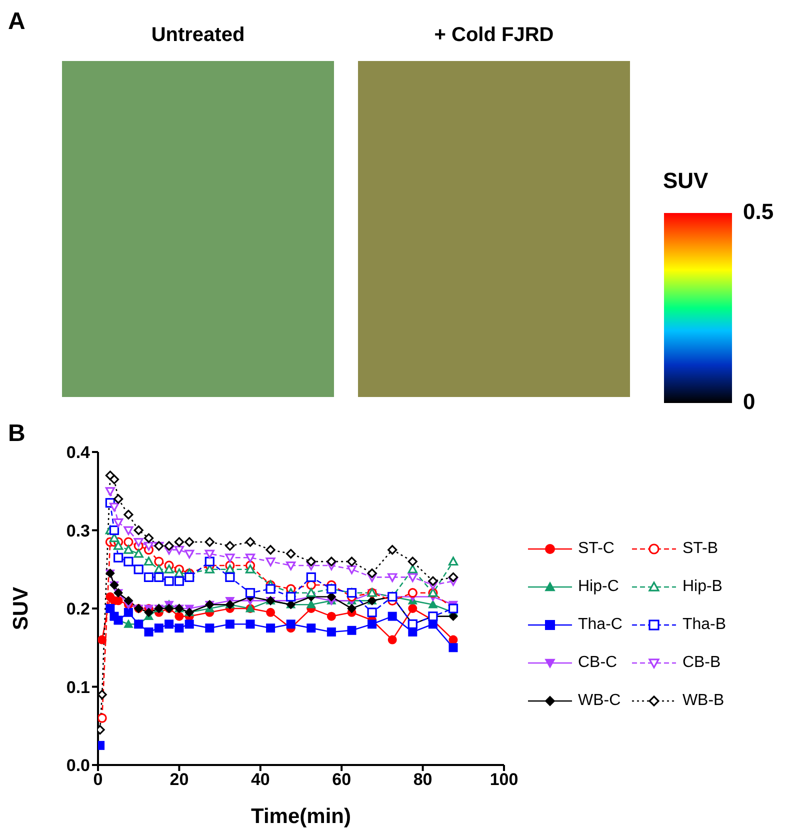  What do you see at coordinates (17, 22) in the screenshot?
I see `text: A` at bounding box center [17, 22].